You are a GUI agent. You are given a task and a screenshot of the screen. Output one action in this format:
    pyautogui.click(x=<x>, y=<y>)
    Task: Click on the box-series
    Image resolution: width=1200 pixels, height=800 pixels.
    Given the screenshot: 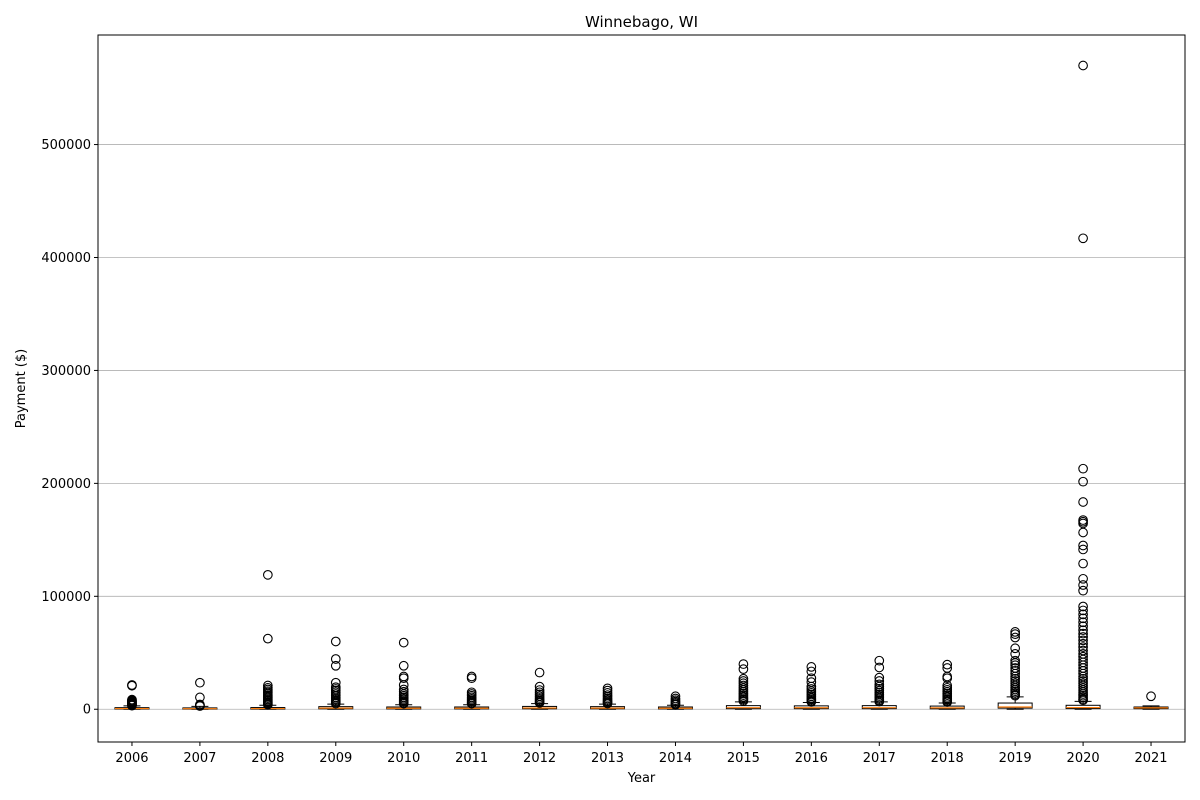 What is the action you would take?
    pyautogui.click(x=641, y=703)
    